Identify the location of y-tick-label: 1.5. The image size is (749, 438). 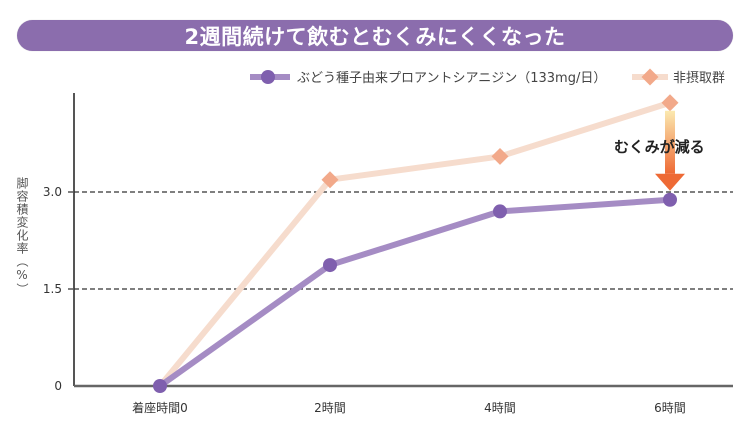
(52, 289).